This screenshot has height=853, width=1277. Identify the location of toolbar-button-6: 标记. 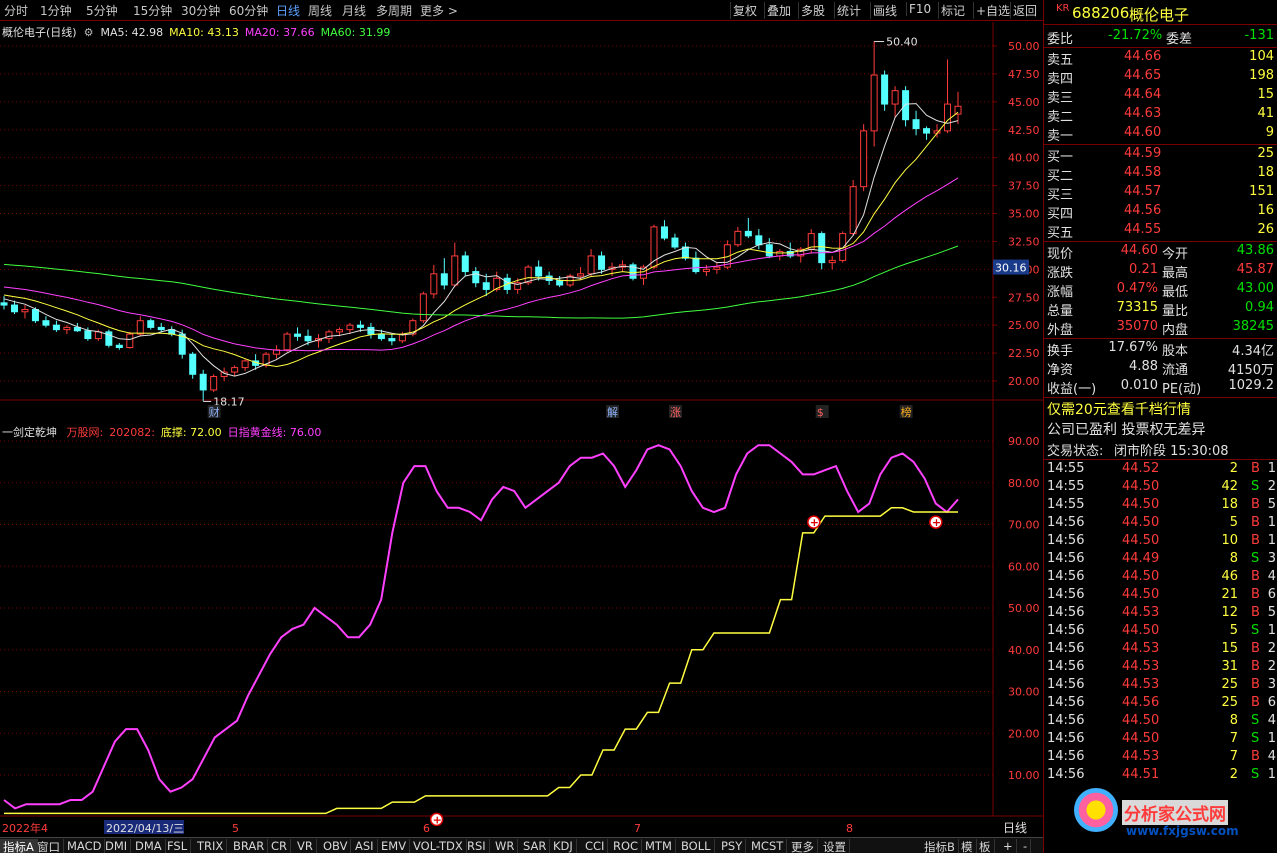
(952, 10).